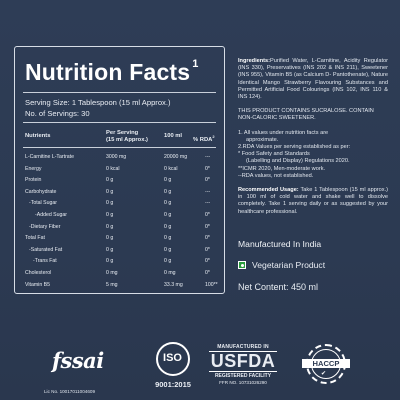 The width and height of the screenshot is (400, 400). What do you see at coordinates (120, 183) in the screenshot?
I see `nutrient-row: Protein 0 g 0 g 0*` at bounding box center [120, 183].